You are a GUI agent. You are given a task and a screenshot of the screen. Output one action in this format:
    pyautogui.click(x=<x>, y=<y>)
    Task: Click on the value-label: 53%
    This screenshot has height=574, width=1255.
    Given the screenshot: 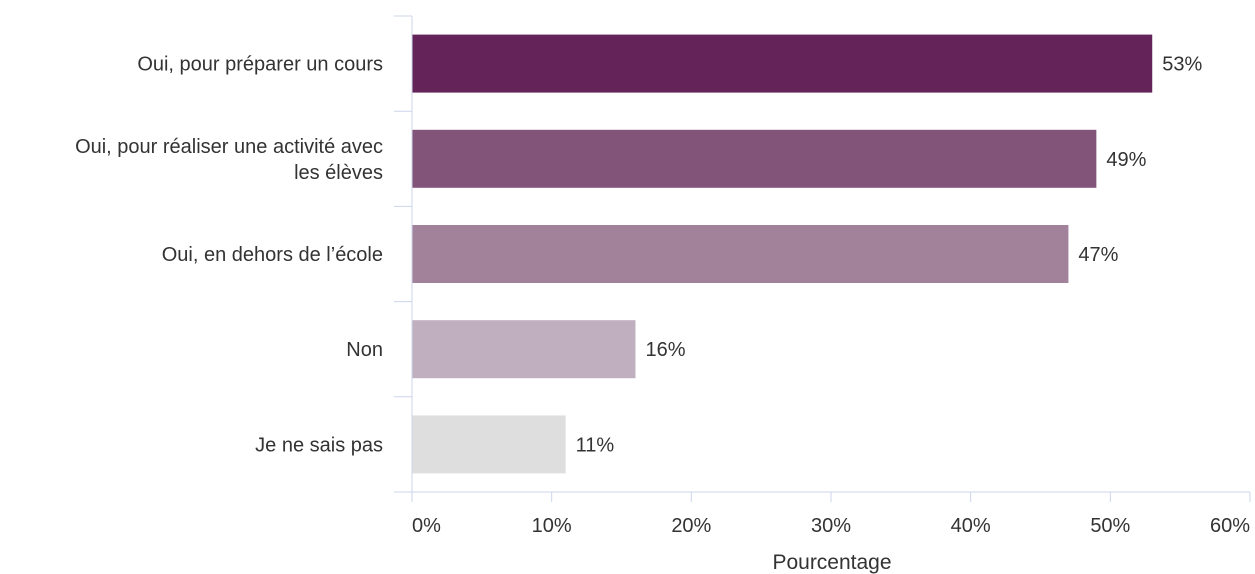 What is the action you would take?
    pyautogui.click(x=1182, y=65)
    